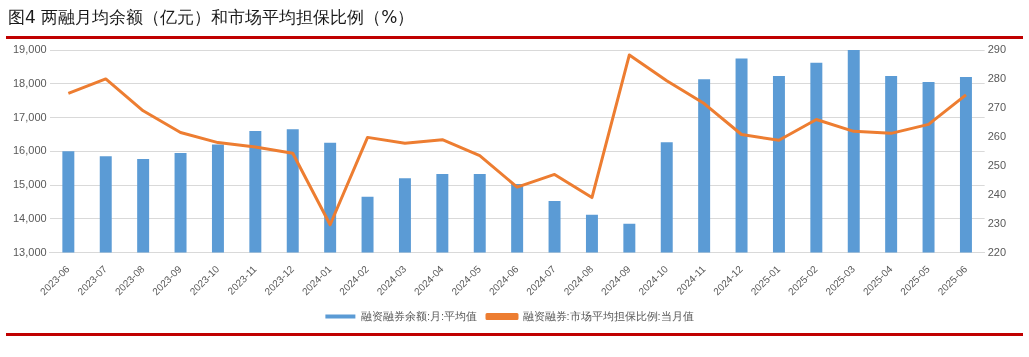 The image size is (1029, 357). Describe the element at coordinates (29, 82) in the screenshot. I see `y-tick-label: 18,000` at that location.